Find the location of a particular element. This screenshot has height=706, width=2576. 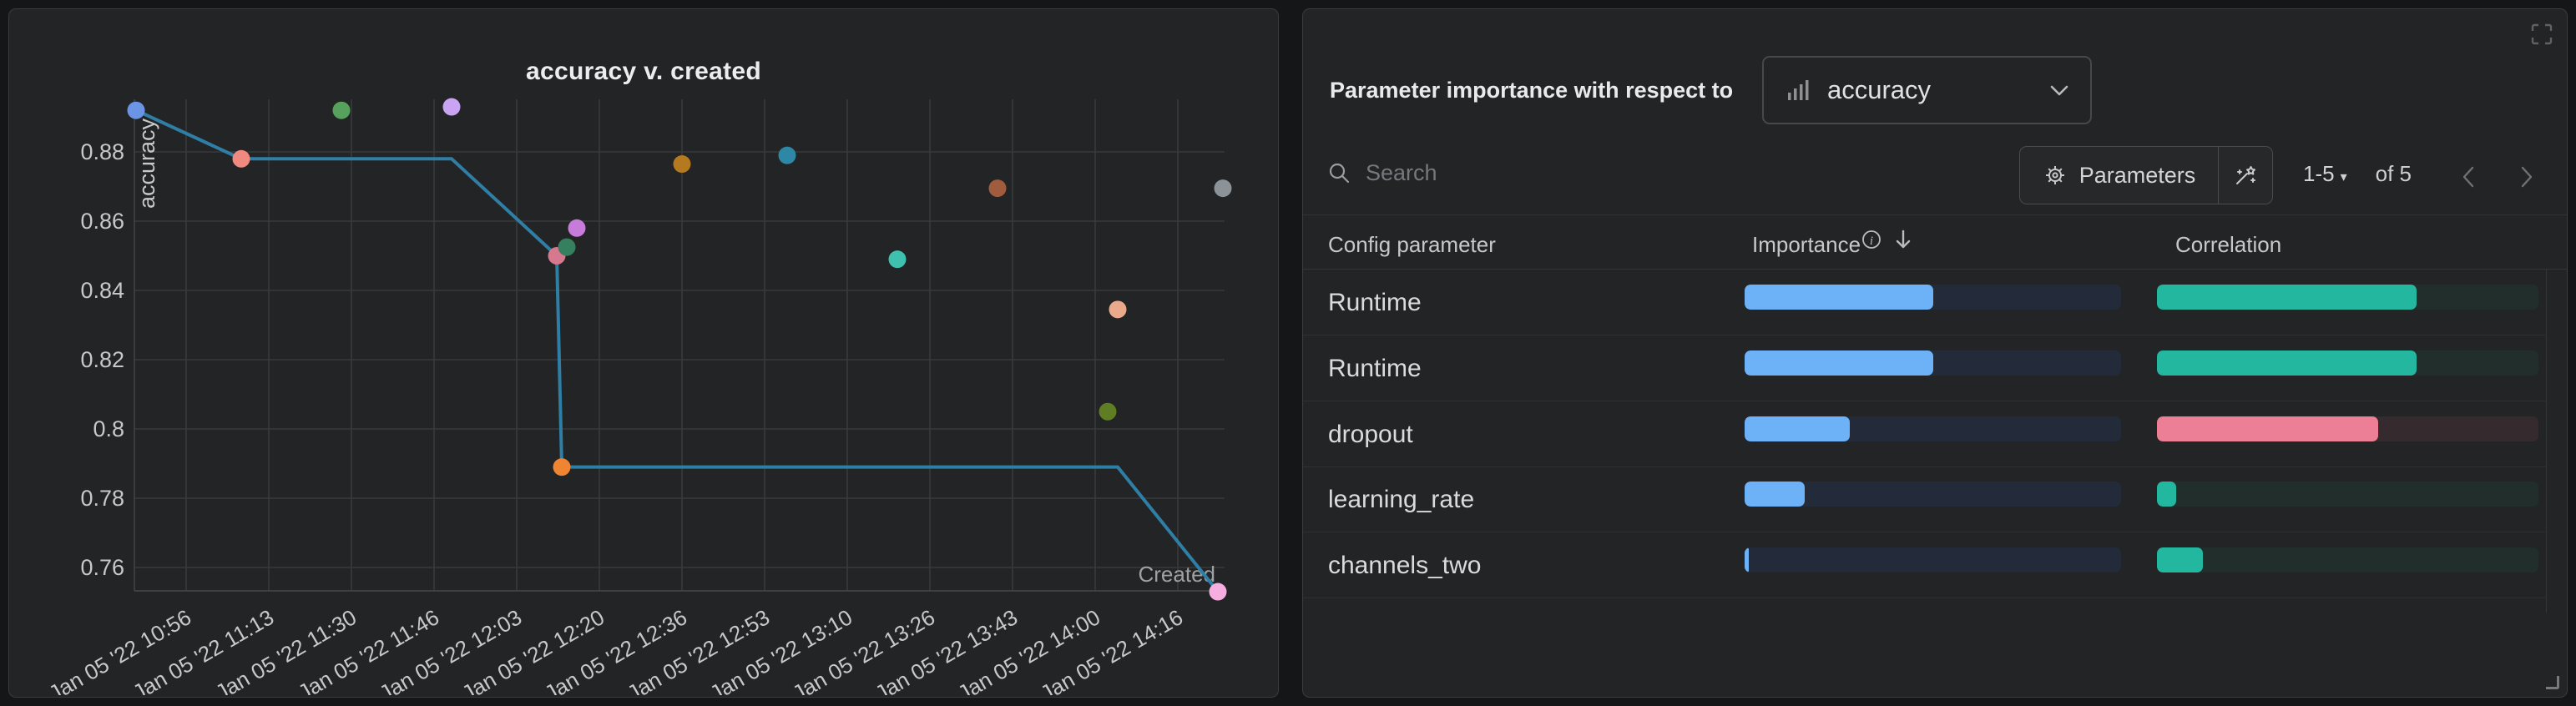

chevron-down-icon is located at coordinates (2059, 90).